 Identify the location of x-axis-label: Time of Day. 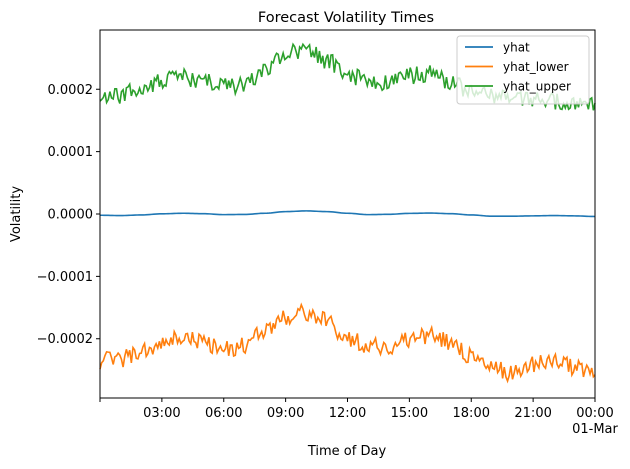
(347, 451).